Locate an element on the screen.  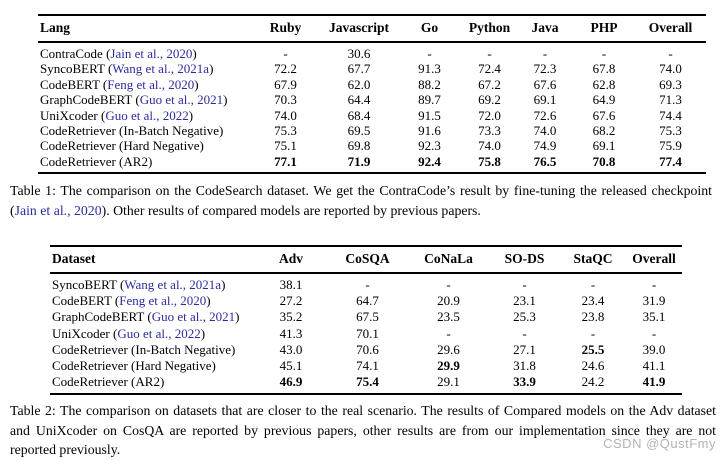
value-cell: 71.3 is located at coordinates (670, 100).